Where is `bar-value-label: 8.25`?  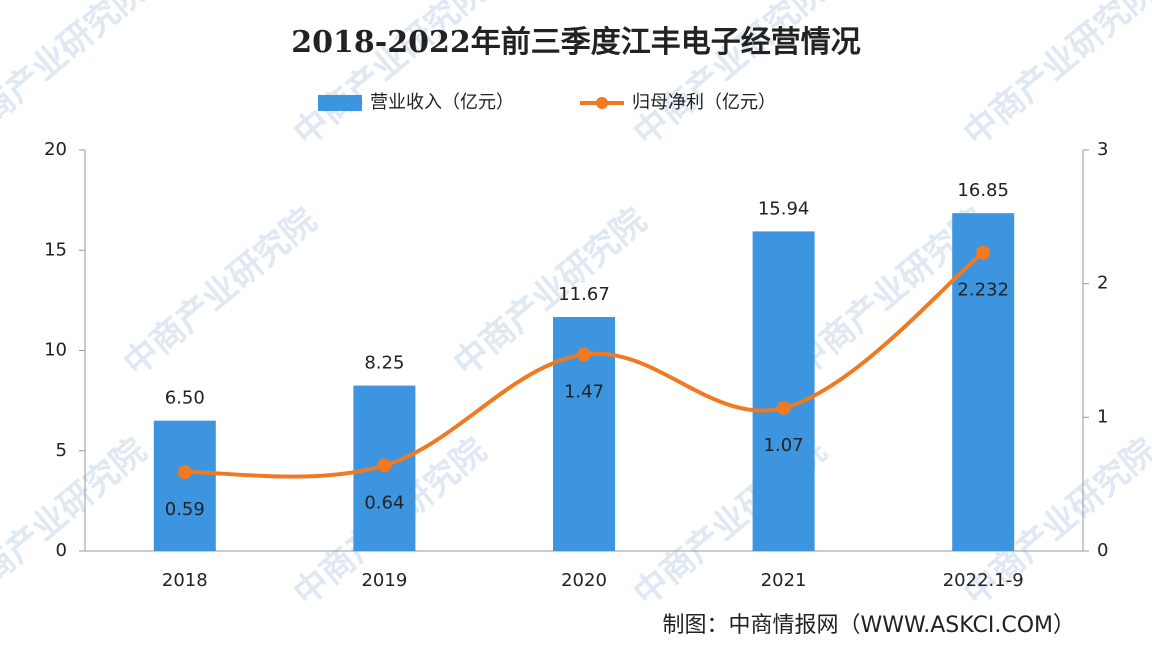
bar-value-label: 8.25 is located at coordinates (384, 363).